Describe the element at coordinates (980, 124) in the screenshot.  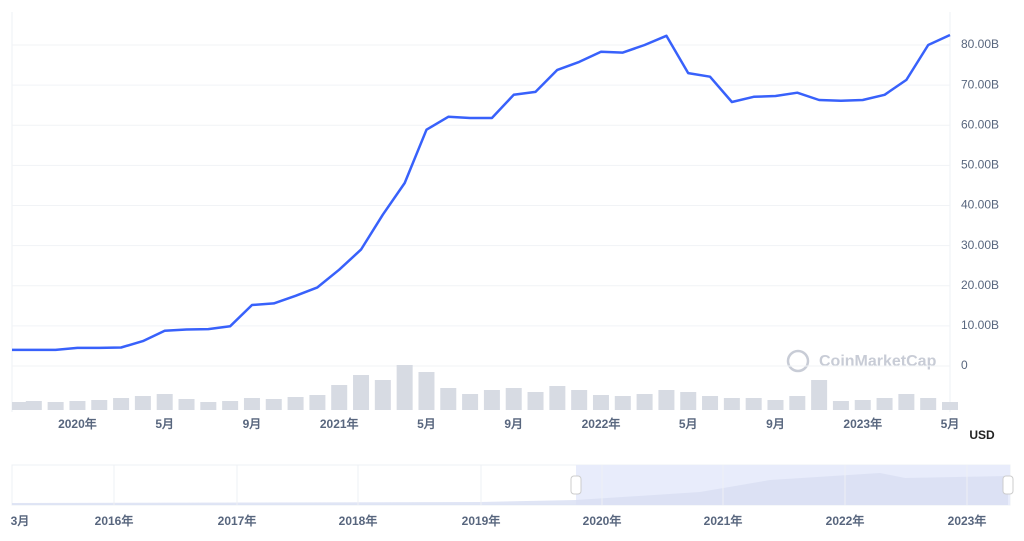
I see `y-tick-label: 60.00B` at that location.